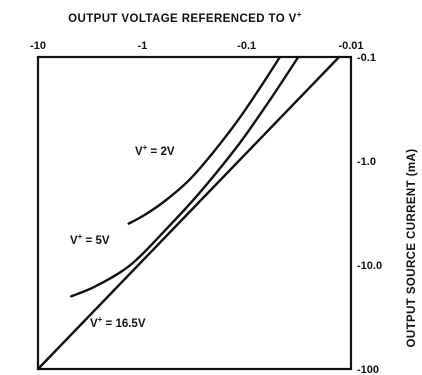 The image size is (422, 375). I want to click on series-label-2: V+ = 16.5V, so click(118, 322).